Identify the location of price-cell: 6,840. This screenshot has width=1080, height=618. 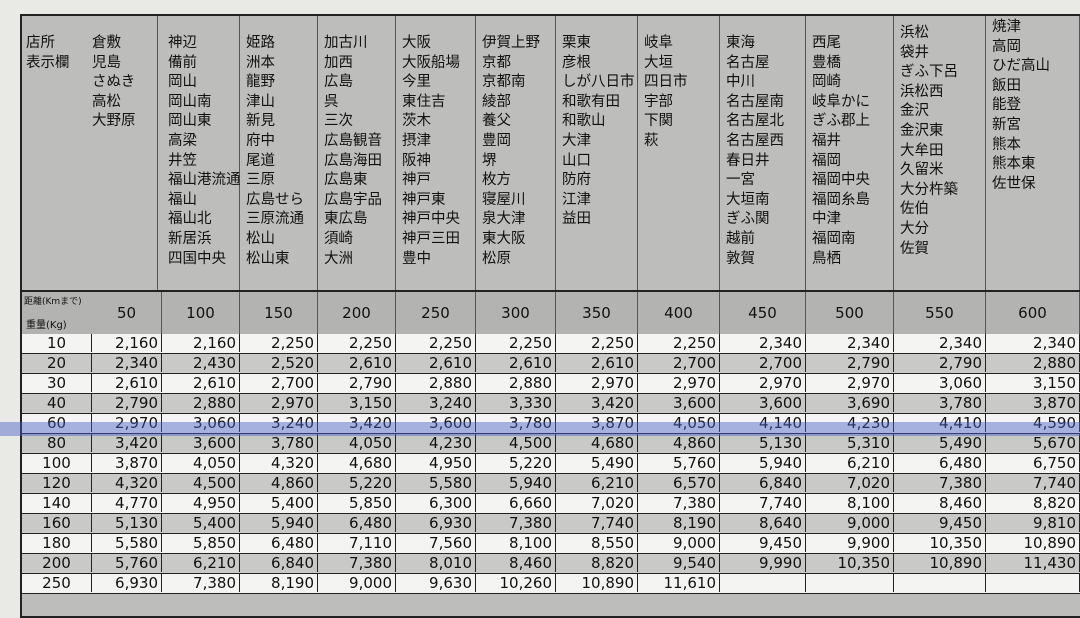
(763, 483).